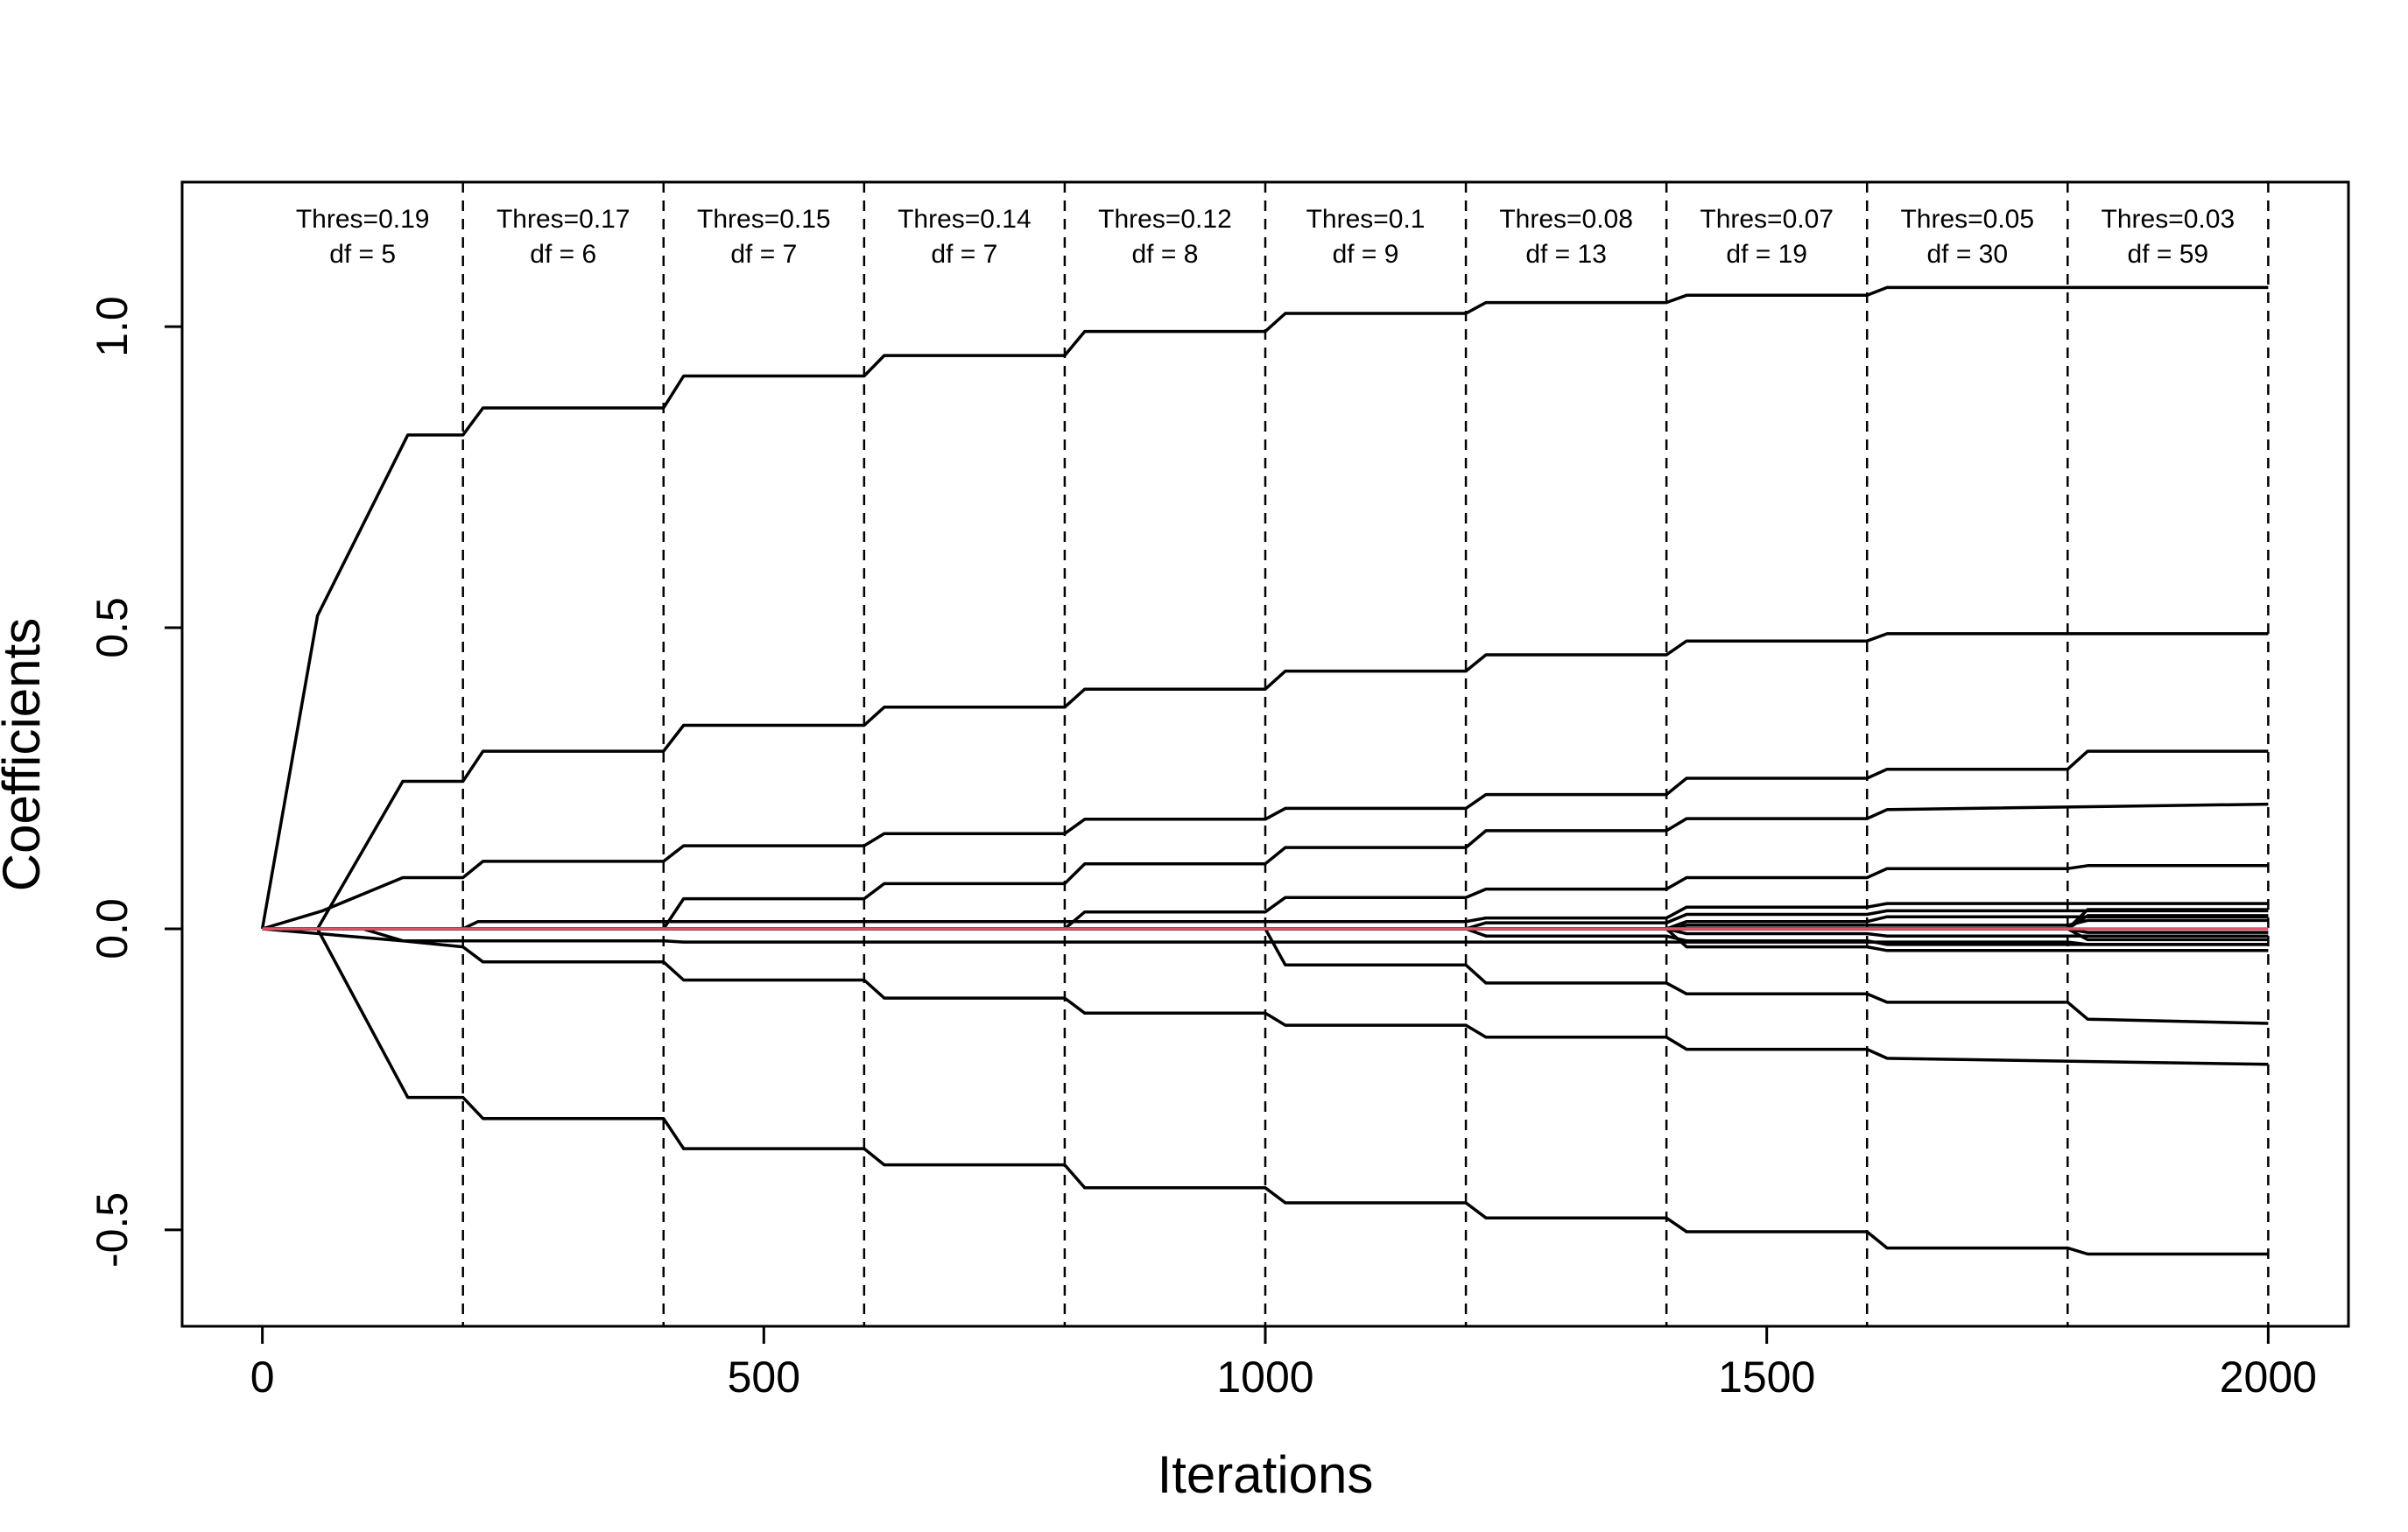 This screenshot has width=2408, height=1532. What do you see at coordinates (1766, 254) in the screenshot?
I see `df-label: df = 19` at bounding box center [1766, 254].